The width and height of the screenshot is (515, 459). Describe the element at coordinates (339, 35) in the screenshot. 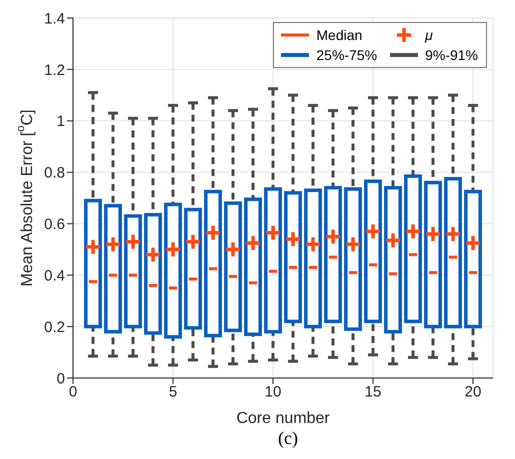

I see `legend-label: Median` at that location.